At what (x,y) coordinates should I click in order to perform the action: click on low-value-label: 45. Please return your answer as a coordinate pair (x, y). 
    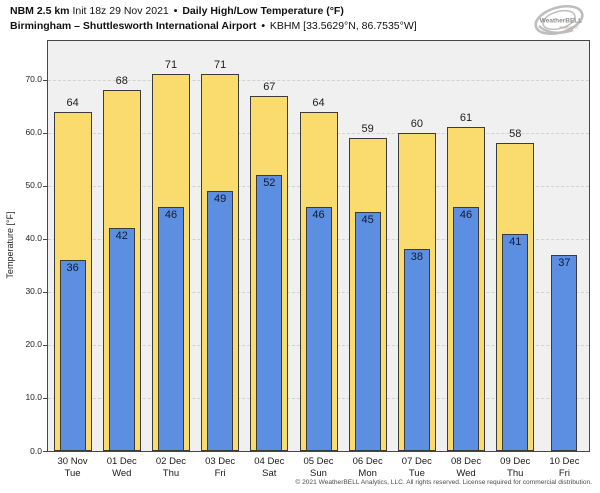
    Looking at the image, I should click on (367, 220).